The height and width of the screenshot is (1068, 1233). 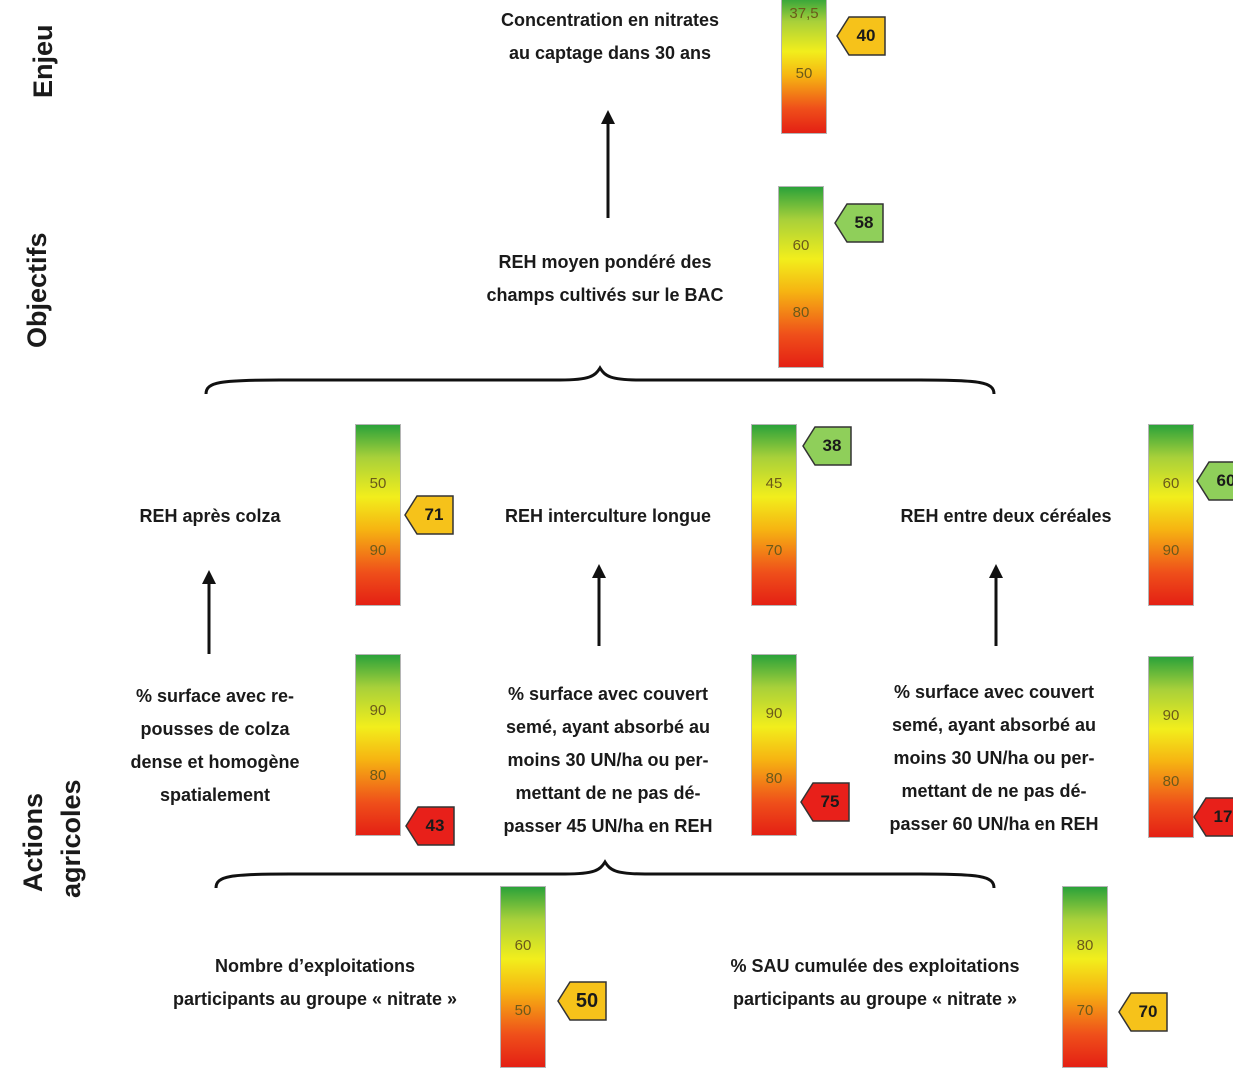 I want to click on action-cereales-marker: 17, so click(x=1213, y=817).